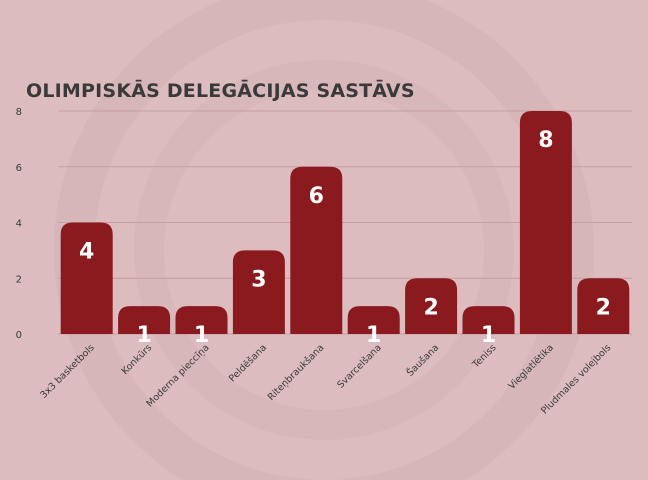 The height and width of the screenshot is (480, 648). What do you see at coordinates (296, 372) in the screenshot?
I see `x-tick-label: Riteņbraukšana` at bounding box center [296, 372].